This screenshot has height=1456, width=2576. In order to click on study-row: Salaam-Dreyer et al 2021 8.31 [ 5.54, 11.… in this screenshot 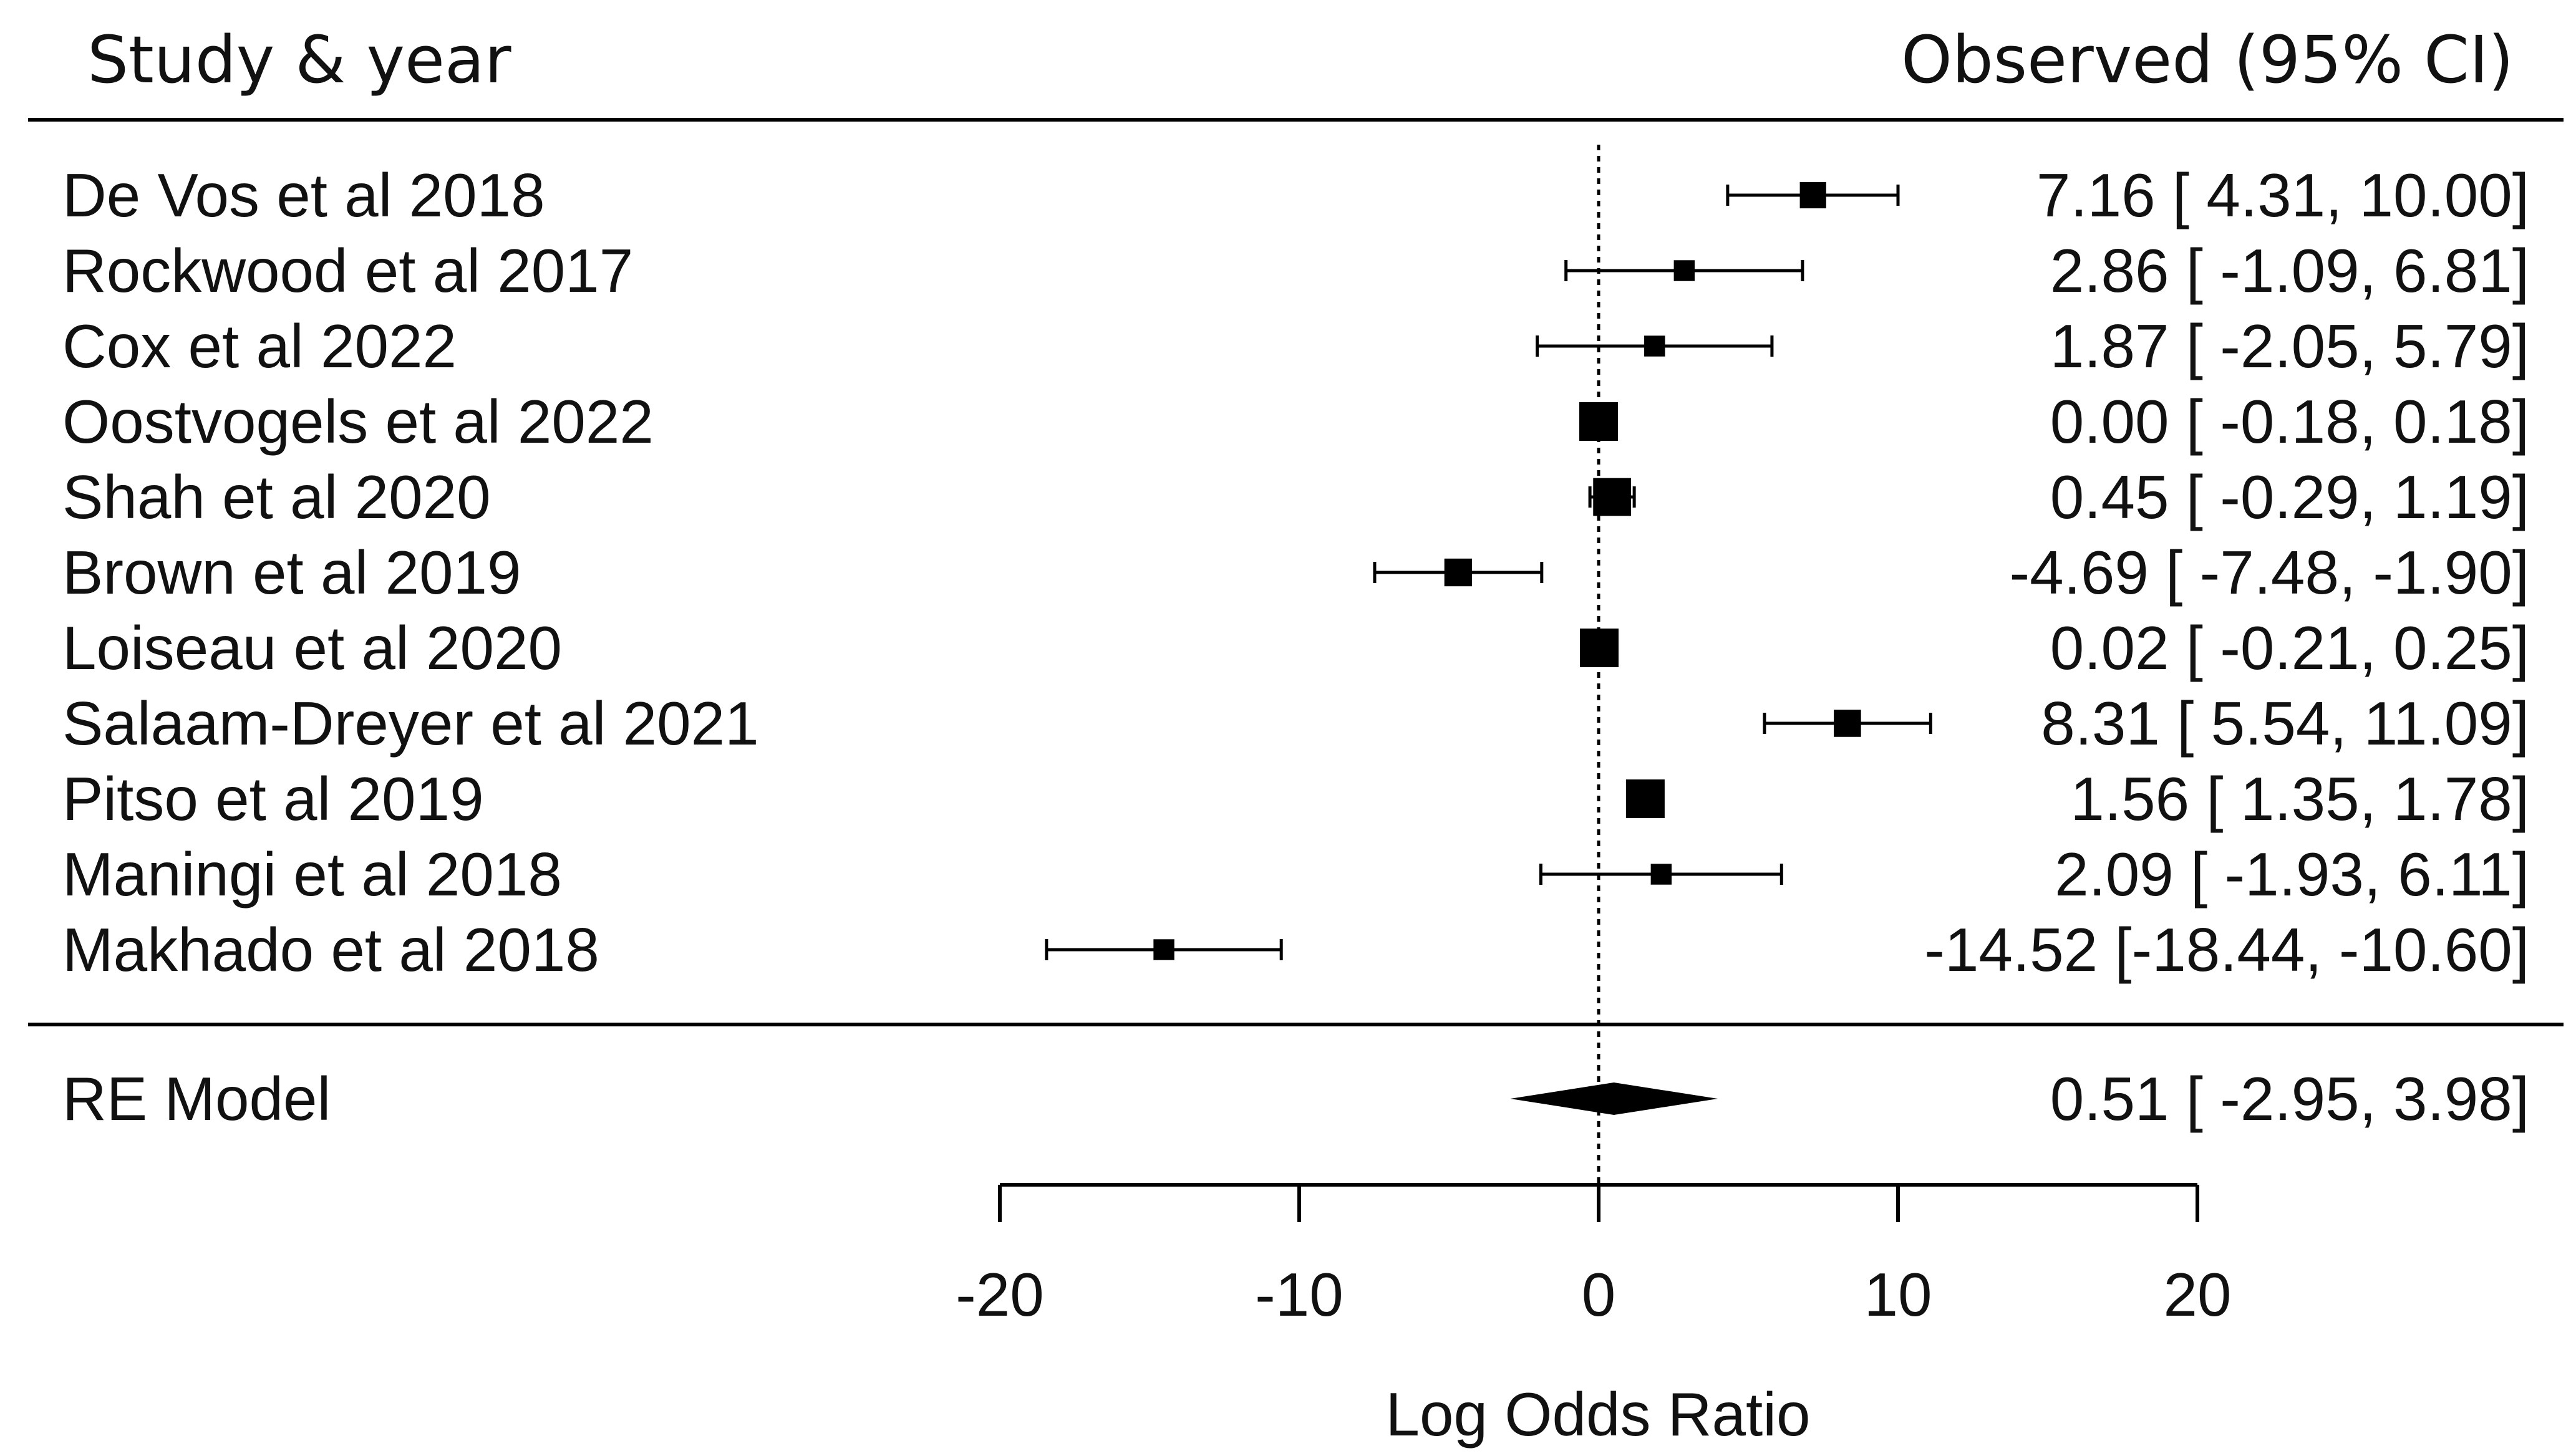, I will do `click(1295, 723)`.